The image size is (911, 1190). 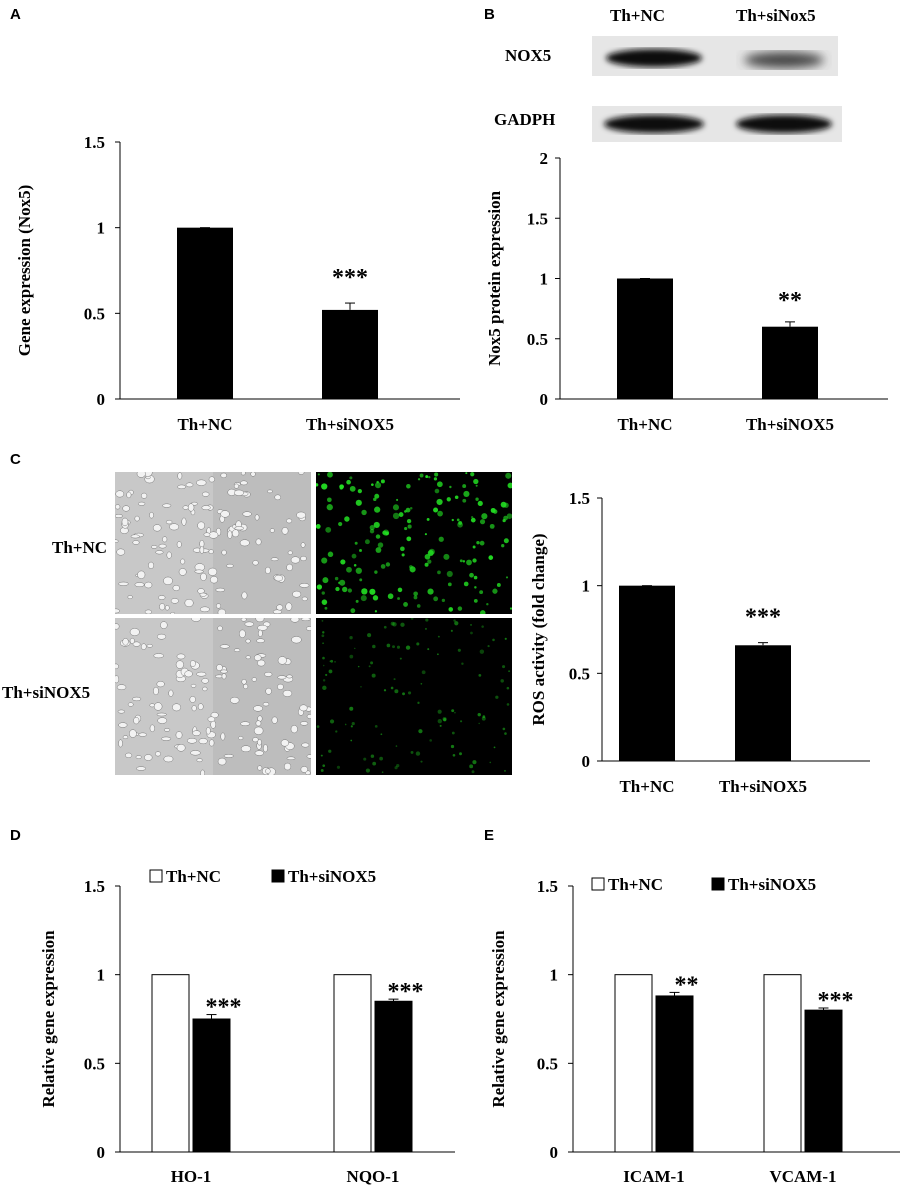 What do you see at coordinates (772, 884) in the screenshot?
I see `legend-label: Th+siNOX5` at bounding box center [772, 884].